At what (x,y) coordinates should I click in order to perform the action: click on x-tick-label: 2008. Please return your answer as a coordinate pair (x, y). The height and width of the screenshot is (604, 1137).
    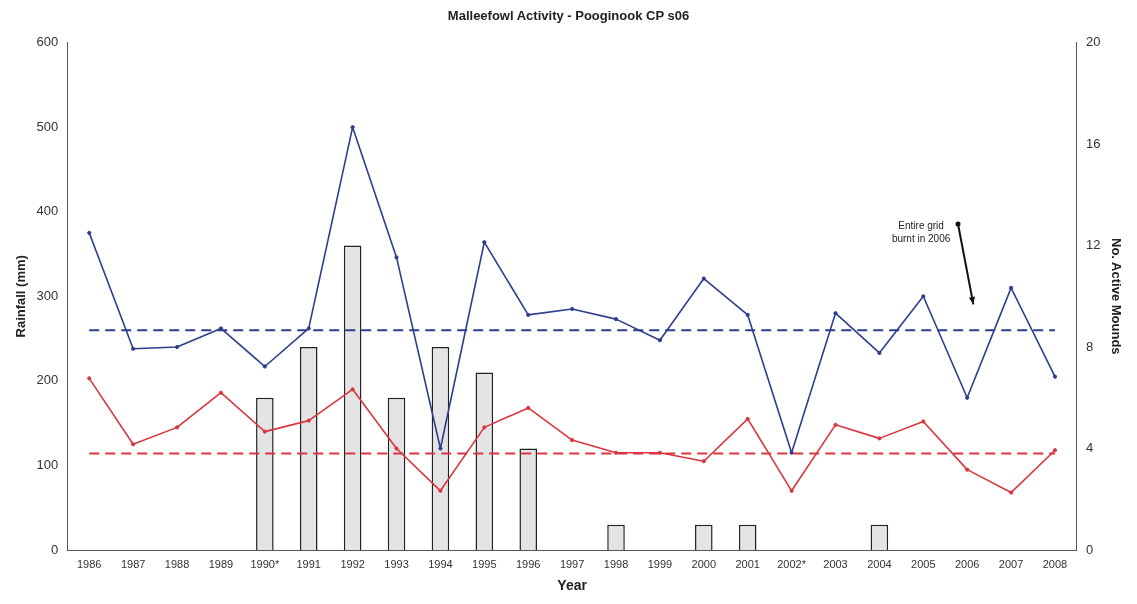
    Looking at the image, I should click on (1055, 563).